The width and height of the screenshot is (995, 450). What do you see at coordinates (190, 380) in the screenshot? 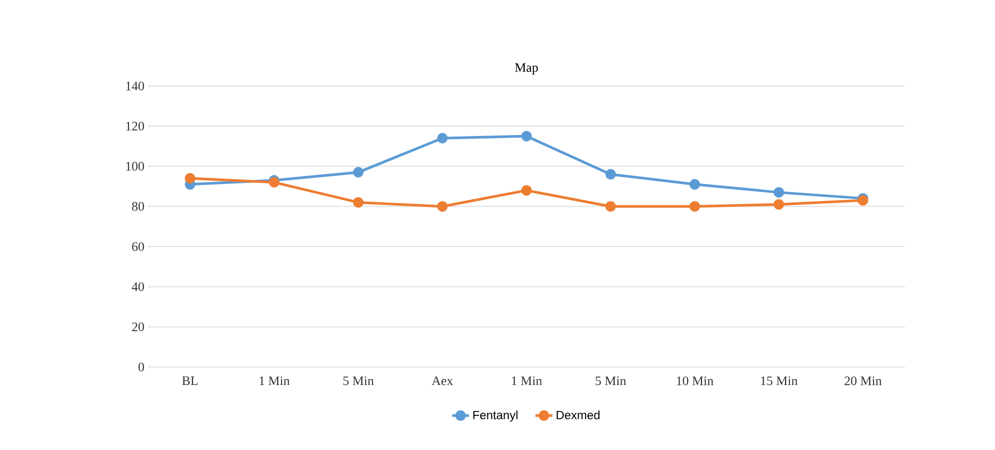
I see `x-tick-label: BL` at bounding box center [190, 380].